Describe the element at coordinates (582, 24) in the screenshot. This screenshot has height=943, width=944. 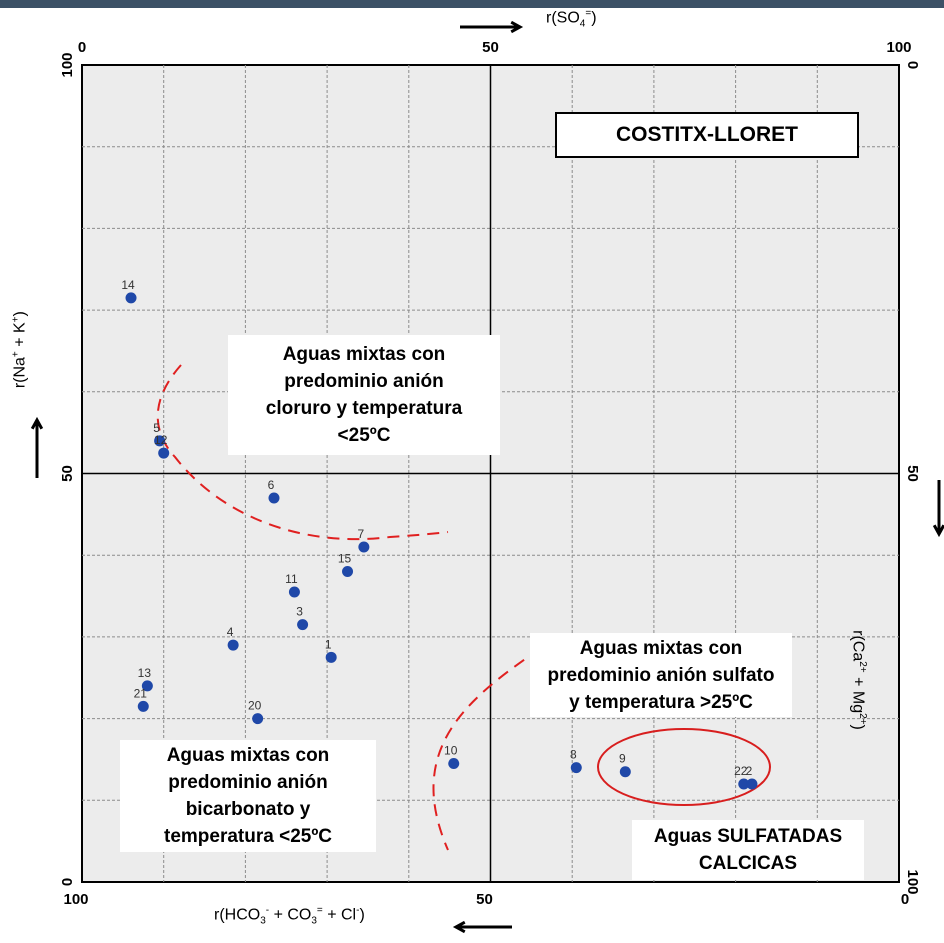
I see `axis-label-part: 4` at that location.